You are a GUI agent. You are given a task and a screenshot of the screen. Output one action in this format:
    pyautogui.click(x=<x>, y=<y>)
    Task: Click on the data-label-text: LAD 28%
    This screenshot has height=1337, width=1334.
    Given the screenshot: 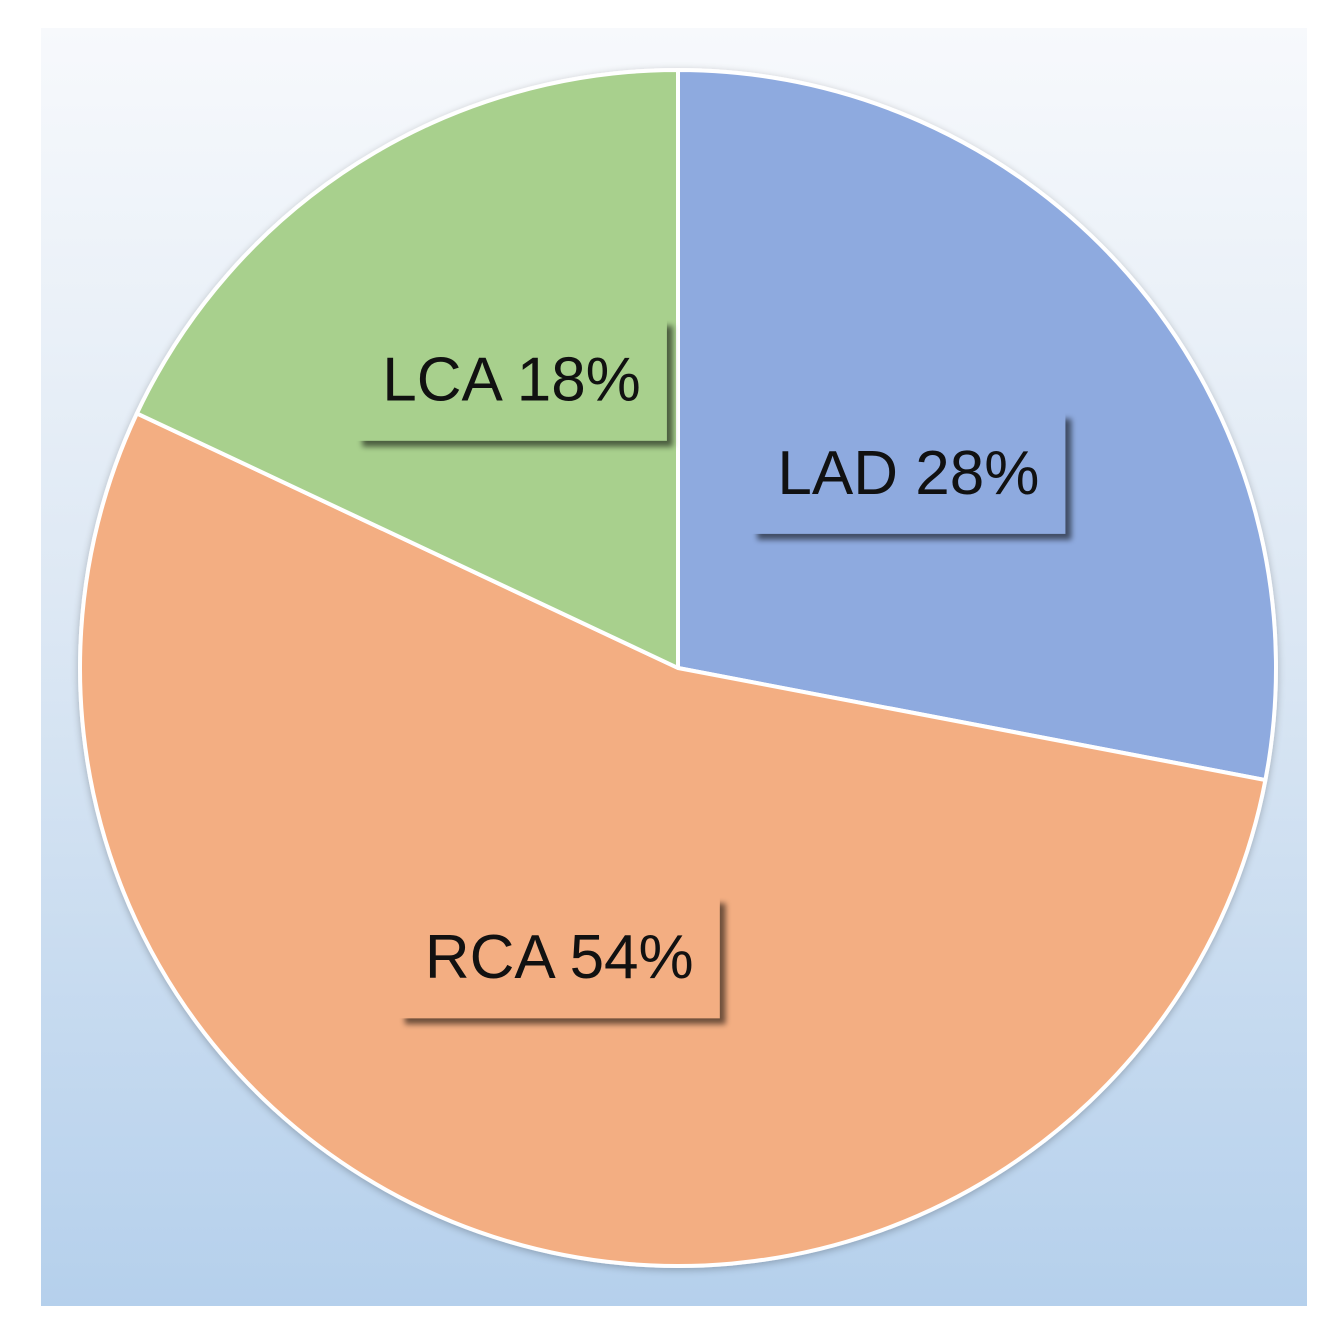 What is the action you would take?
    pyautogui.click(x=908, y=473)
    